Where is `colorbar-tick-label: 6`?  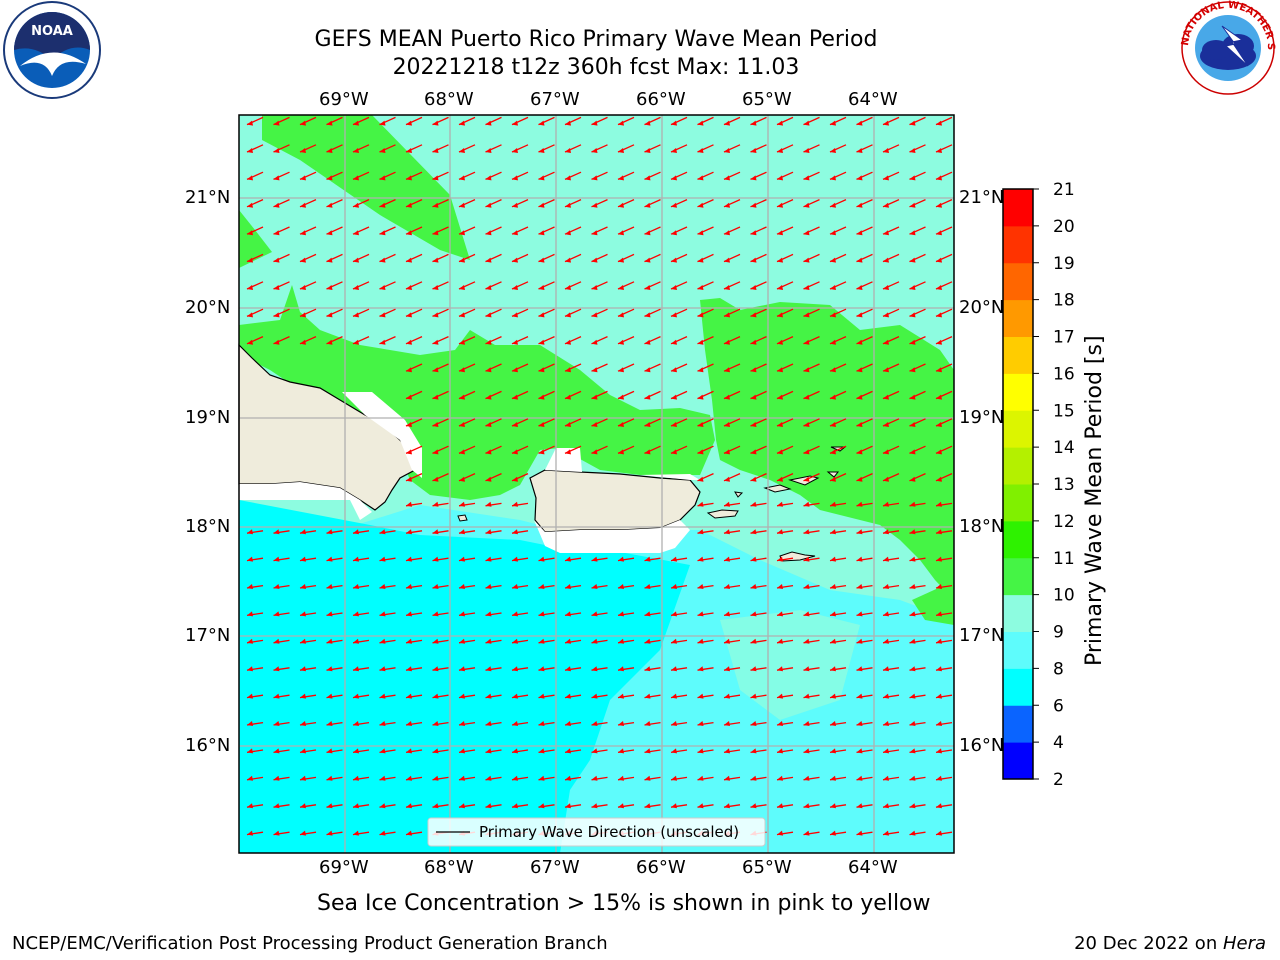 colorbar-tick-label: 6 is located at coordinates (1058, 706).